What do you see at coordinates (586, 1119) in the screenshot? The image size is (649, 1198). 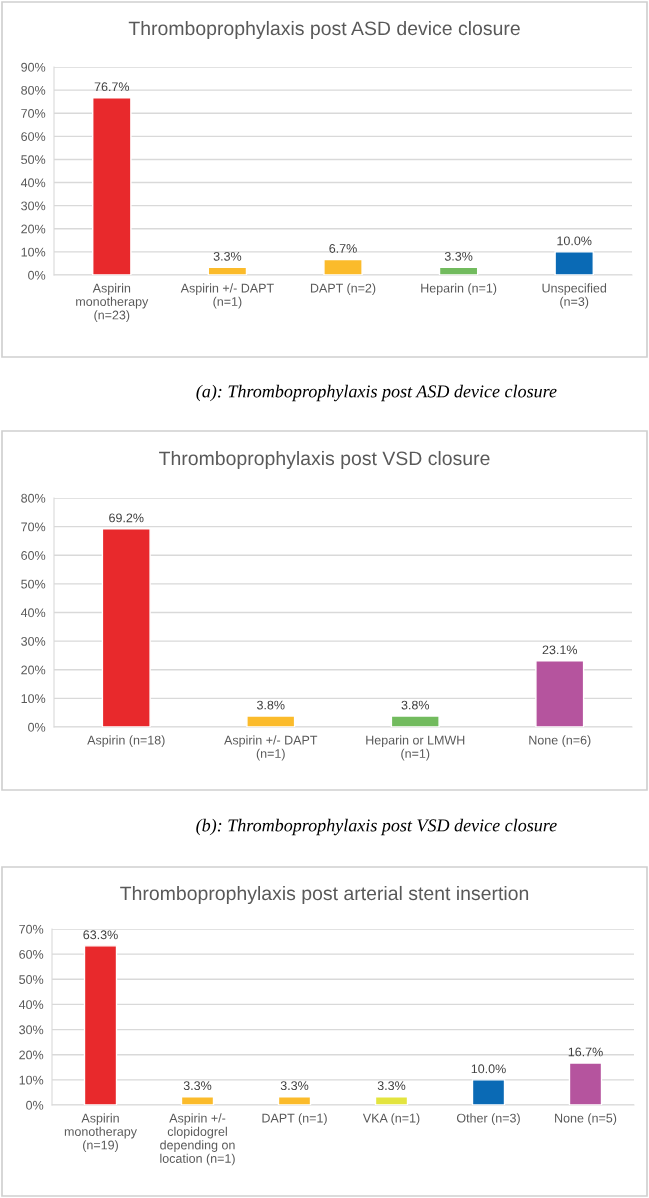 I see `x-tick-label: None (n=5)` at bounding box center [586, 1119].